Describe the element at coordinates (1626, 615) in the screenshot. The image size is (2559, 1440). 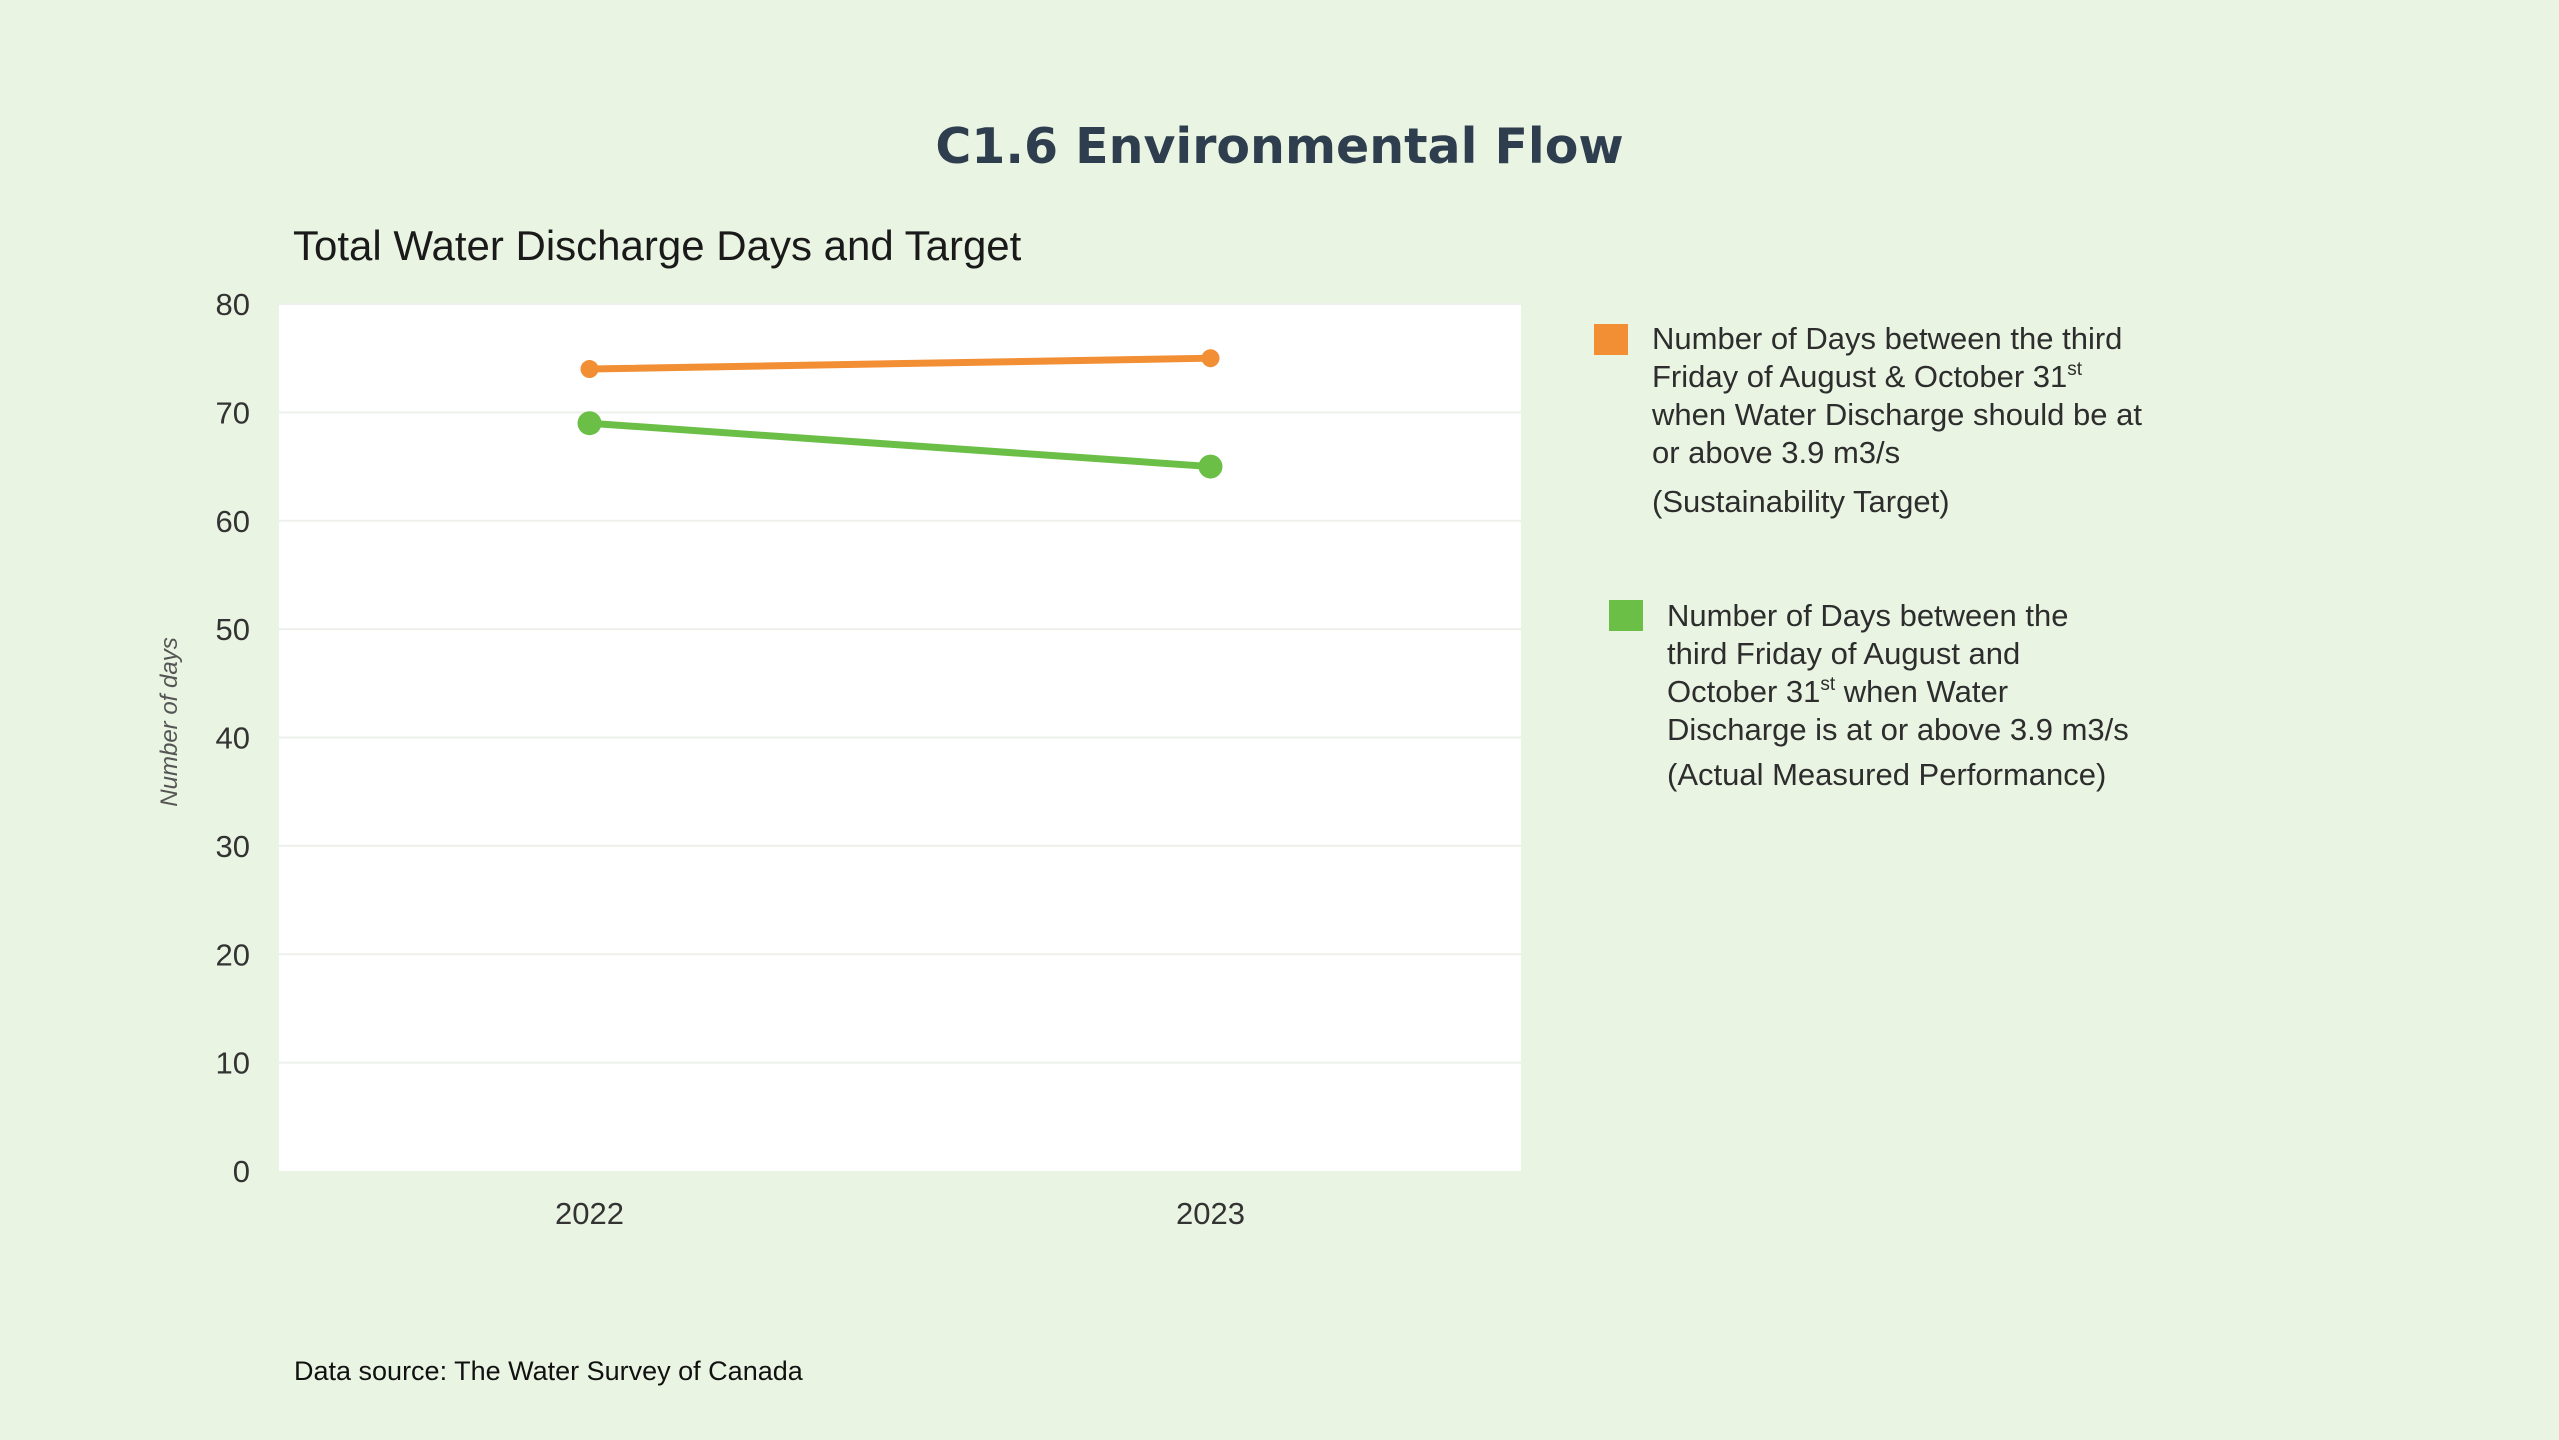
I see `legend-swatch-actual` at that location.